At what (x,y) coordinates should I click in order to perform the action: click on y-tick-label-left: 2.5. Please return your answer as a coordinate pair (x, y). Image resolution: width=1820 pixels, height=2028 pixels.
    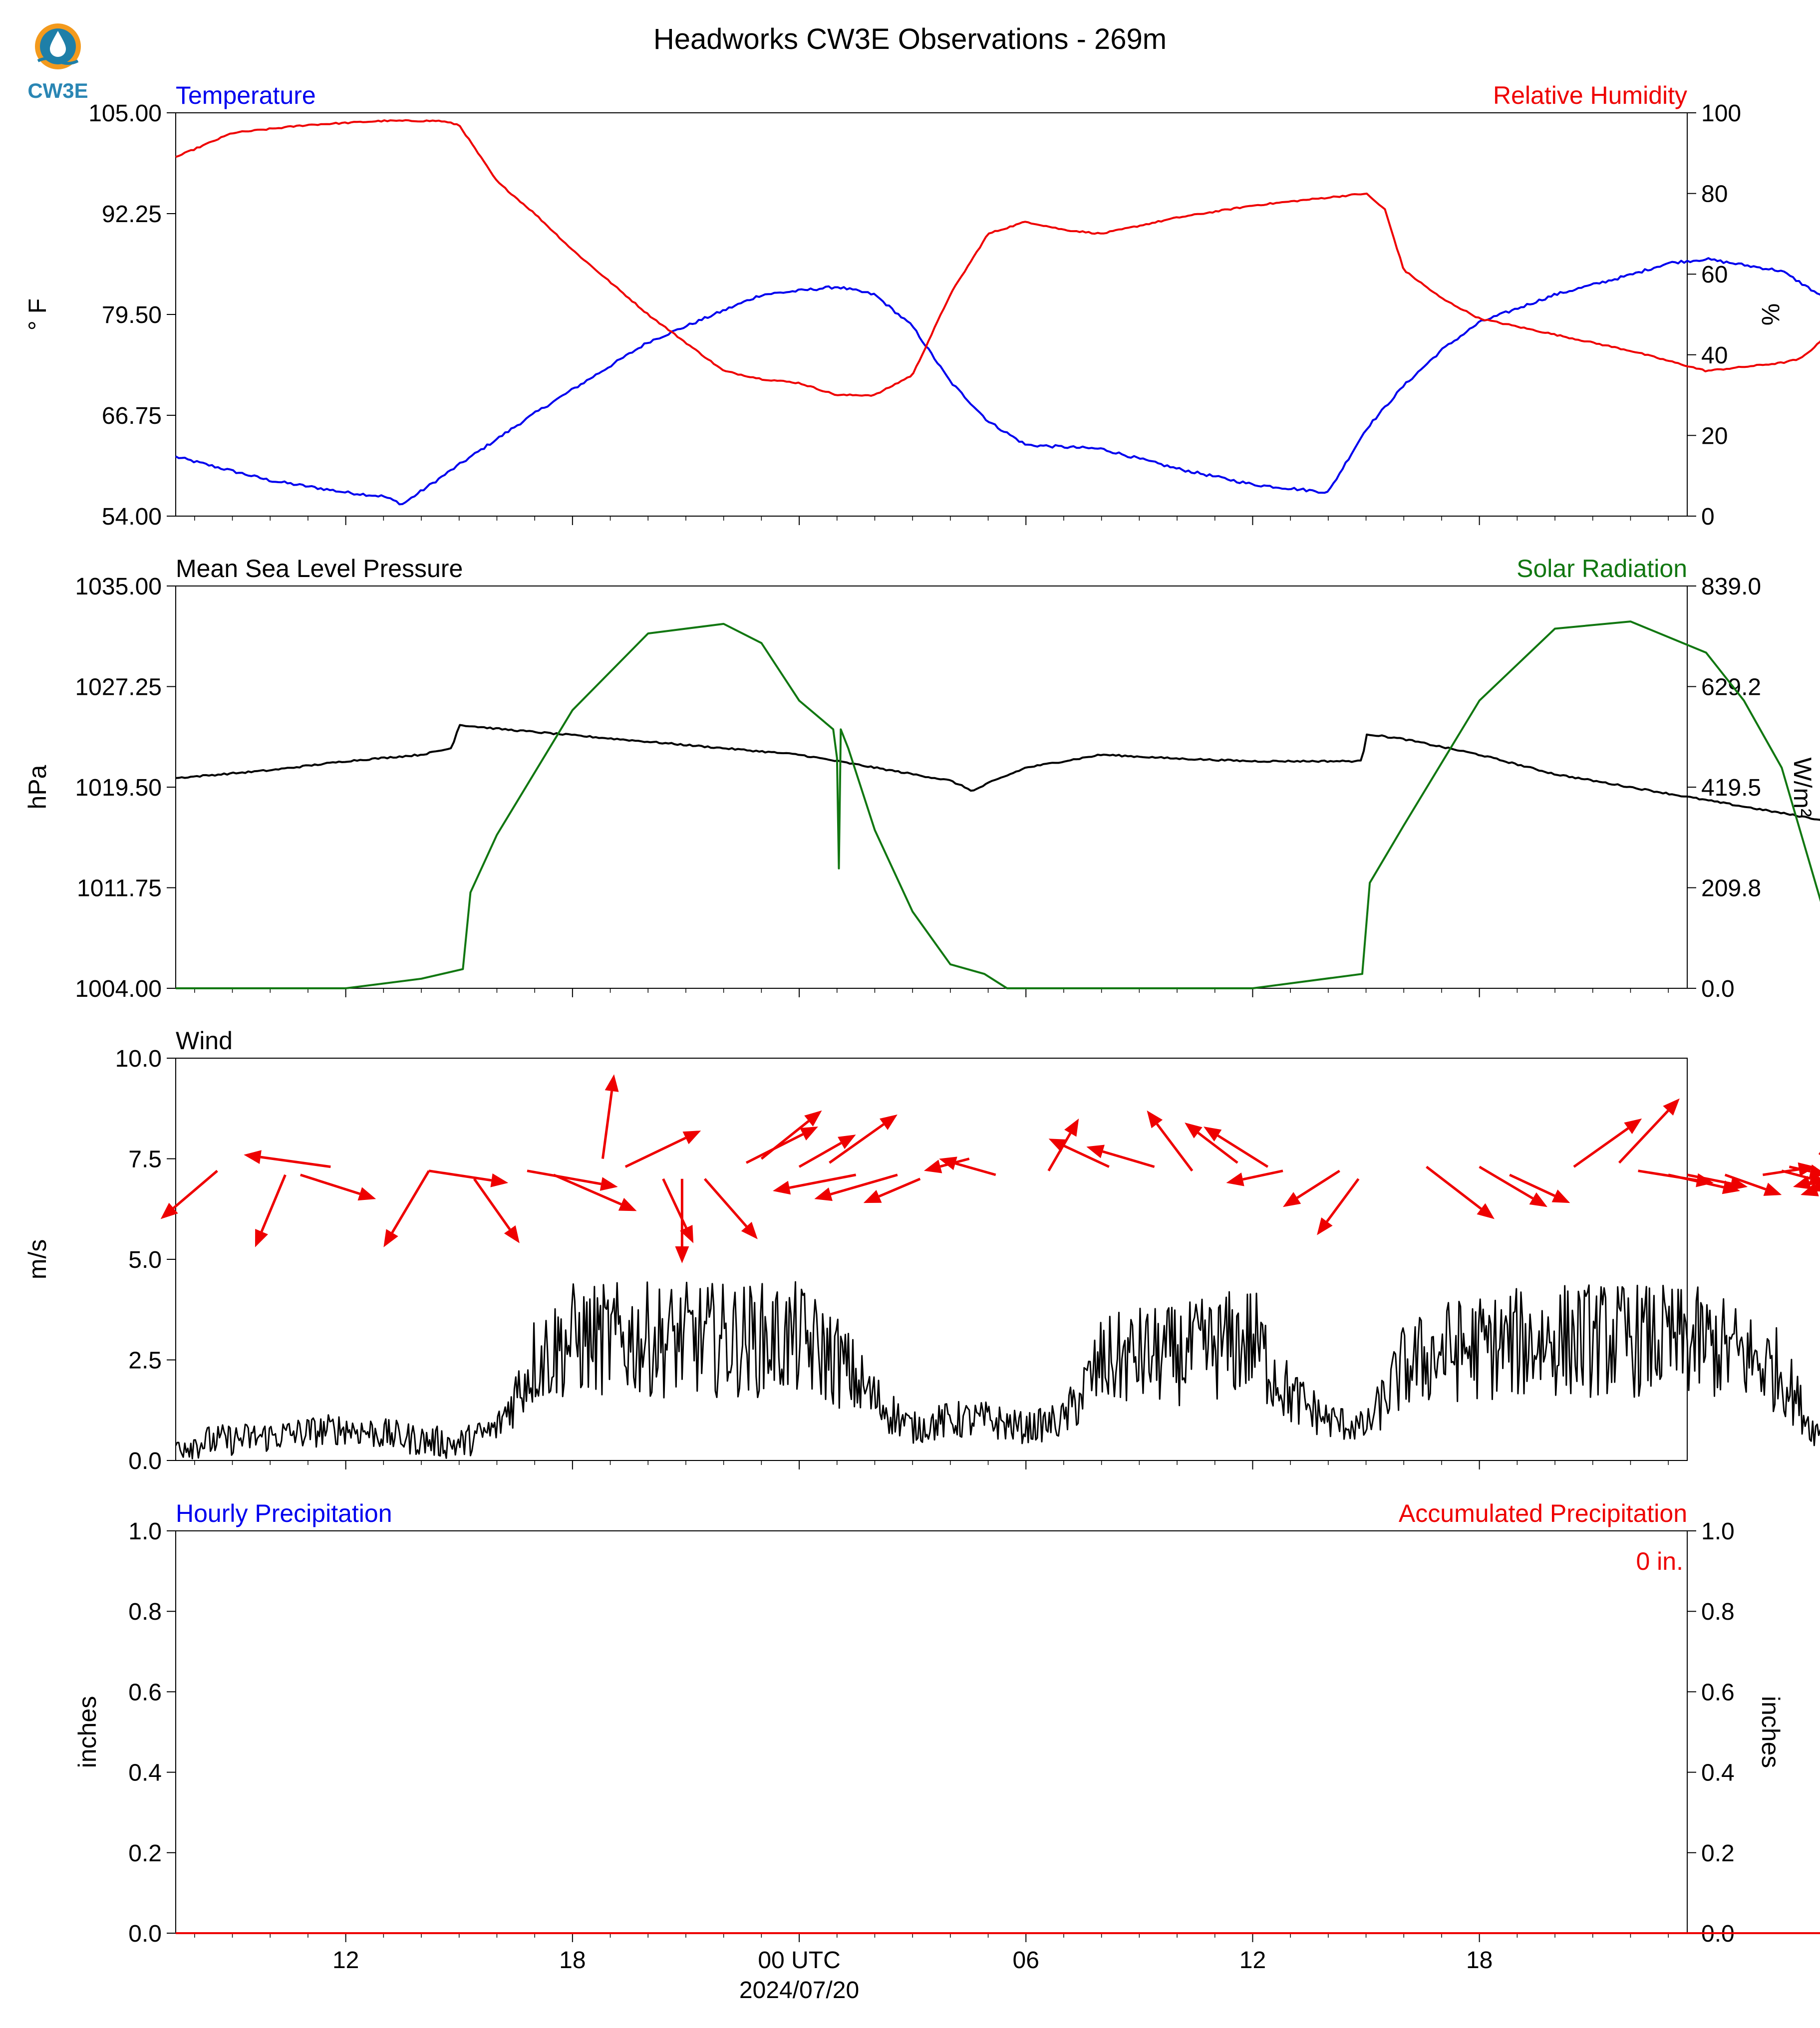
    Looking at the image, I should click on (145, 1361).